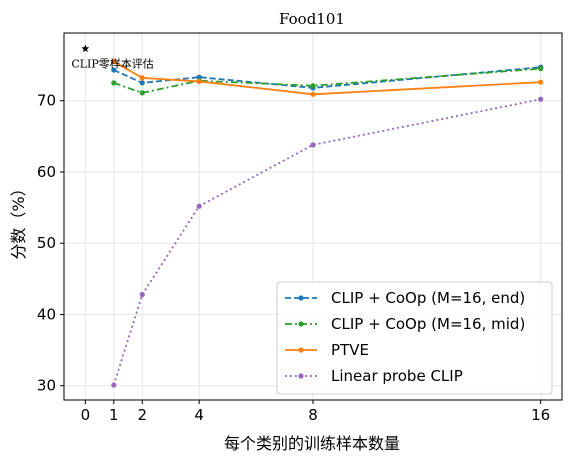  What do you see at coordinates (46, 101) in the screenshot?
I see `y-tick-label: 70` at bounding box center [46, 101].